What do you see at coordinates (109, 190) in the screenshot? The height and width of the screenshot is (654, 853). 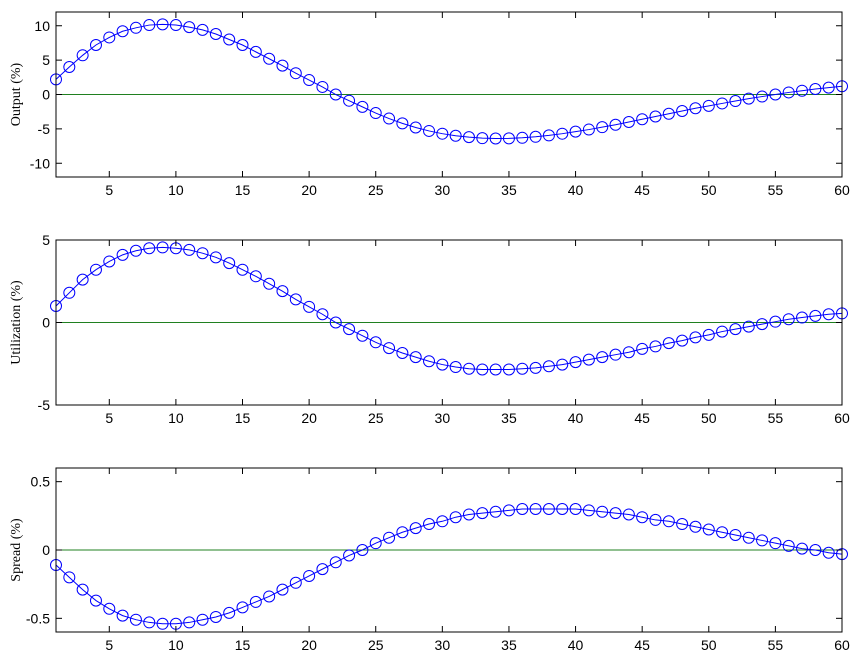 I see `x-tick-label: 5` at bounding box center [109, 190].